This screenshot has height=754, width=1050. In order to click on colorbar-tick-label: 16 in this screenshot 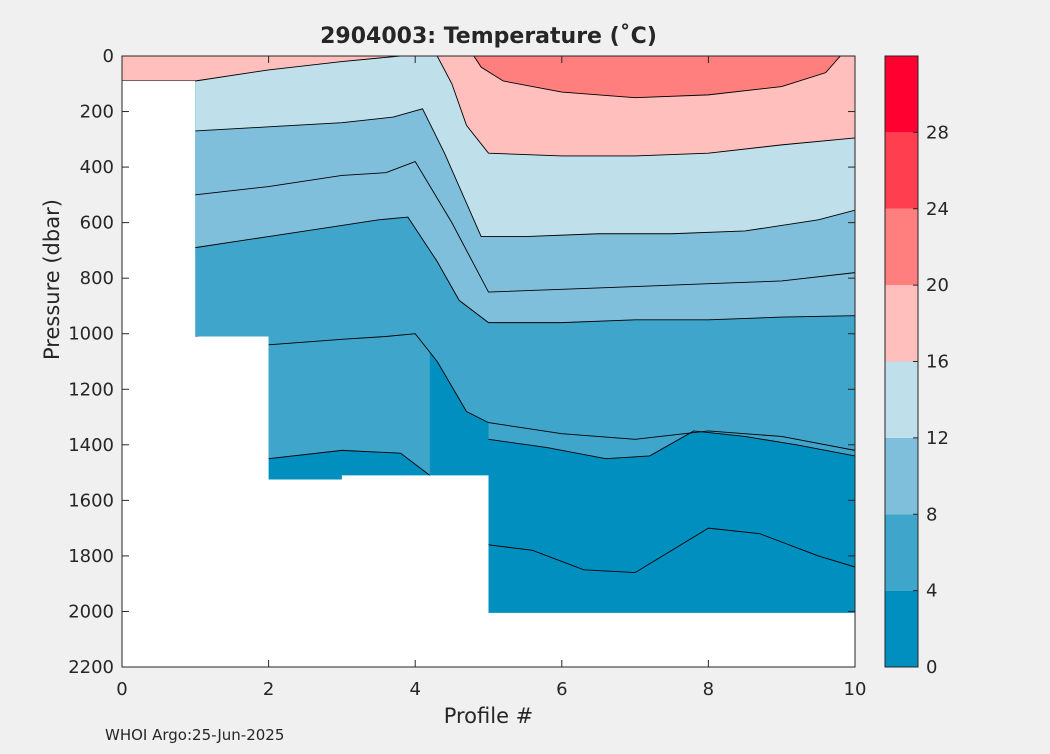, I will do `click(937, 362)`.